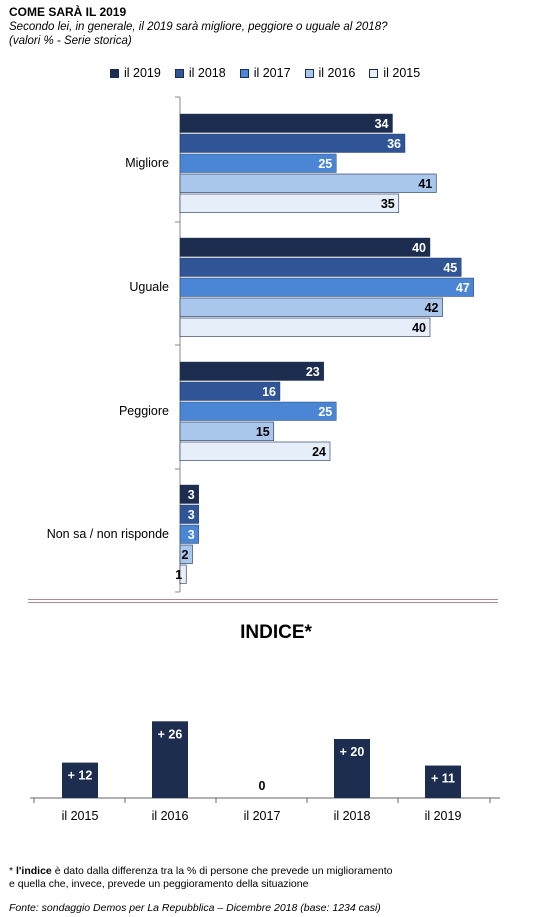 This screenshot has width=552, height=917. What do you see at coordinates (269, 392) in the screenshot?
I see `bar-value-label: 16` at bounding box center [269, 392].